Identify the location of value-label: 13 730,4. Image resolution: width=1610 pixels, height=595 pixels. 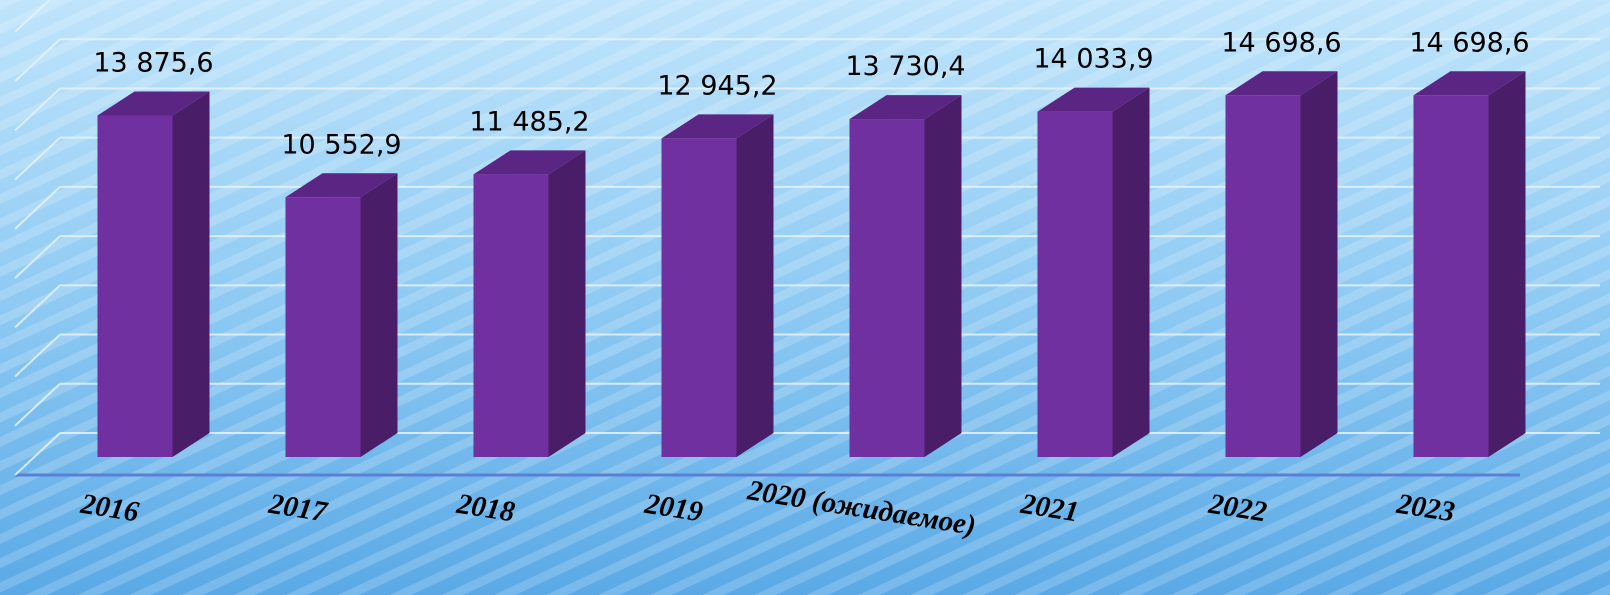
(905, 66).